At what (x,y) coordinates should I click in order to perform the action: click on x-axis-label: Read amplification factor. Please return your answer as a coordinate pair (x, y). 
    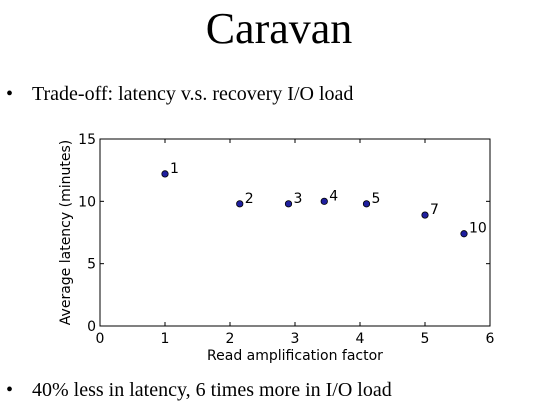
    Looking at the image, I should click on (295, 356).